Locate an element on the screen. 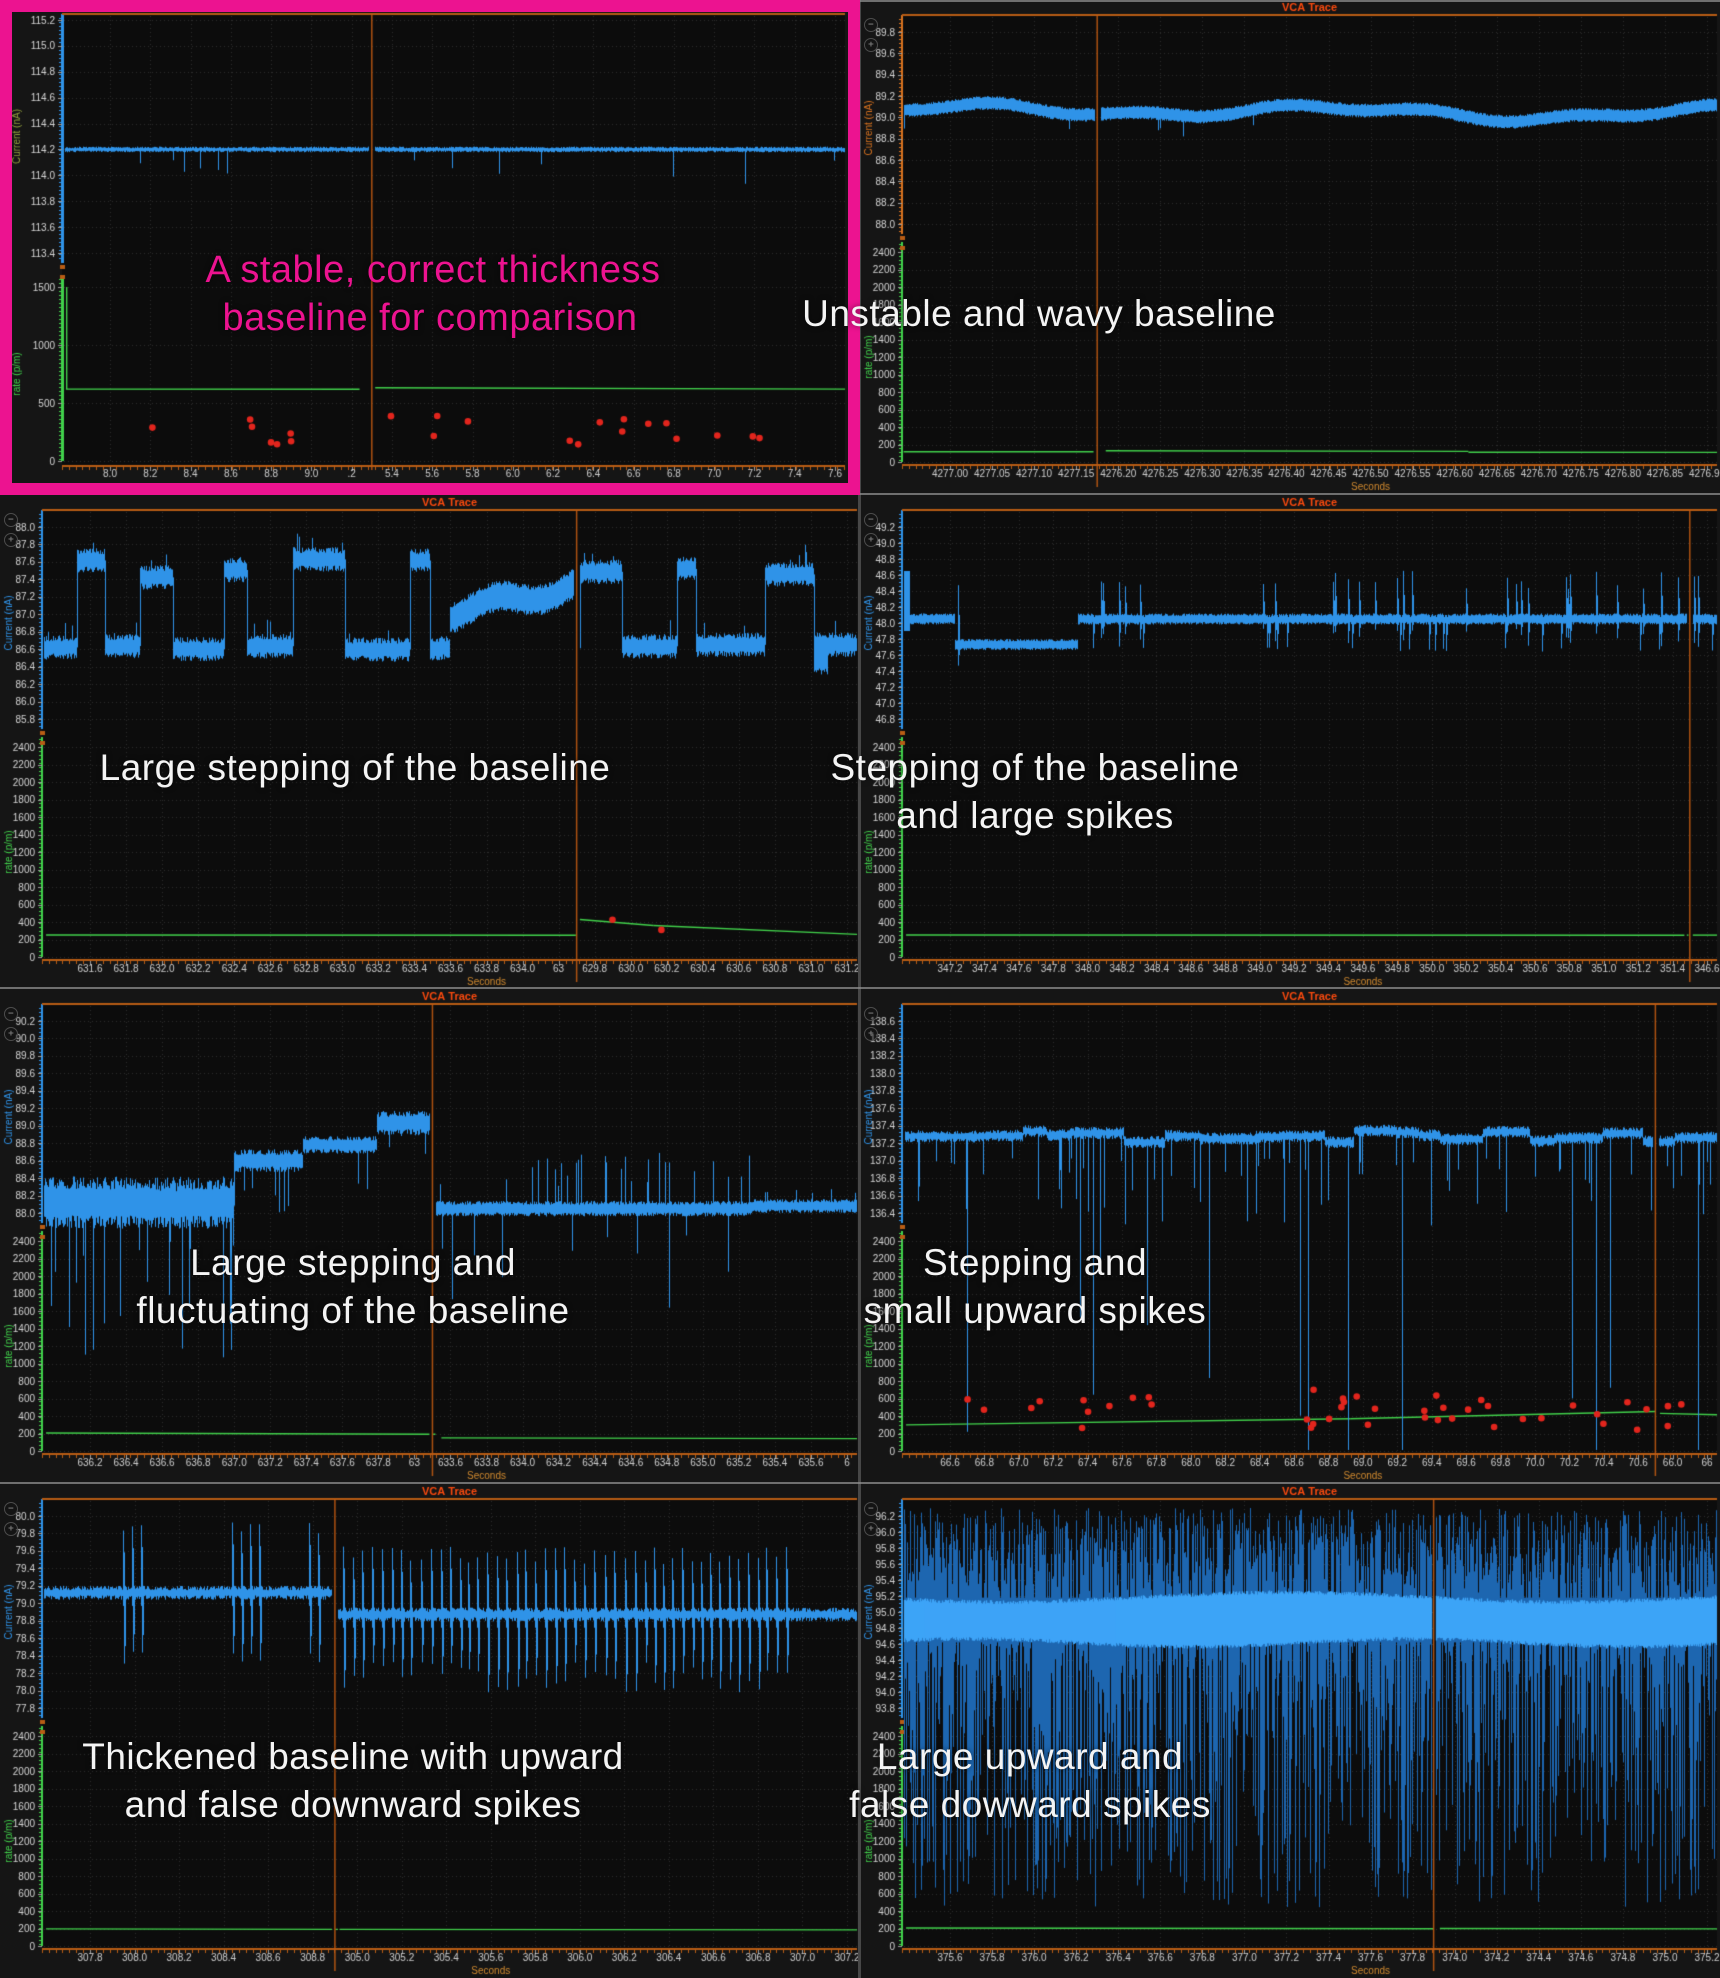  unstable-wavy-chart is located at coordinates (1290, 247).